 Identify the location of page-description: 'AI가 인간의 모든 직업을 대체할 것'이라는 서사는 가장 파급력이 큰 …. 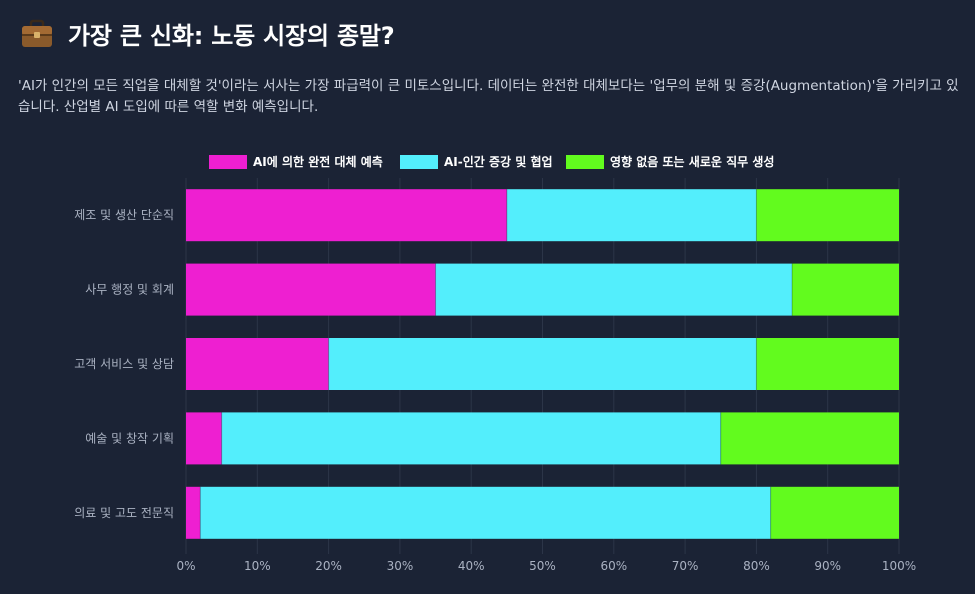
(488, 96).